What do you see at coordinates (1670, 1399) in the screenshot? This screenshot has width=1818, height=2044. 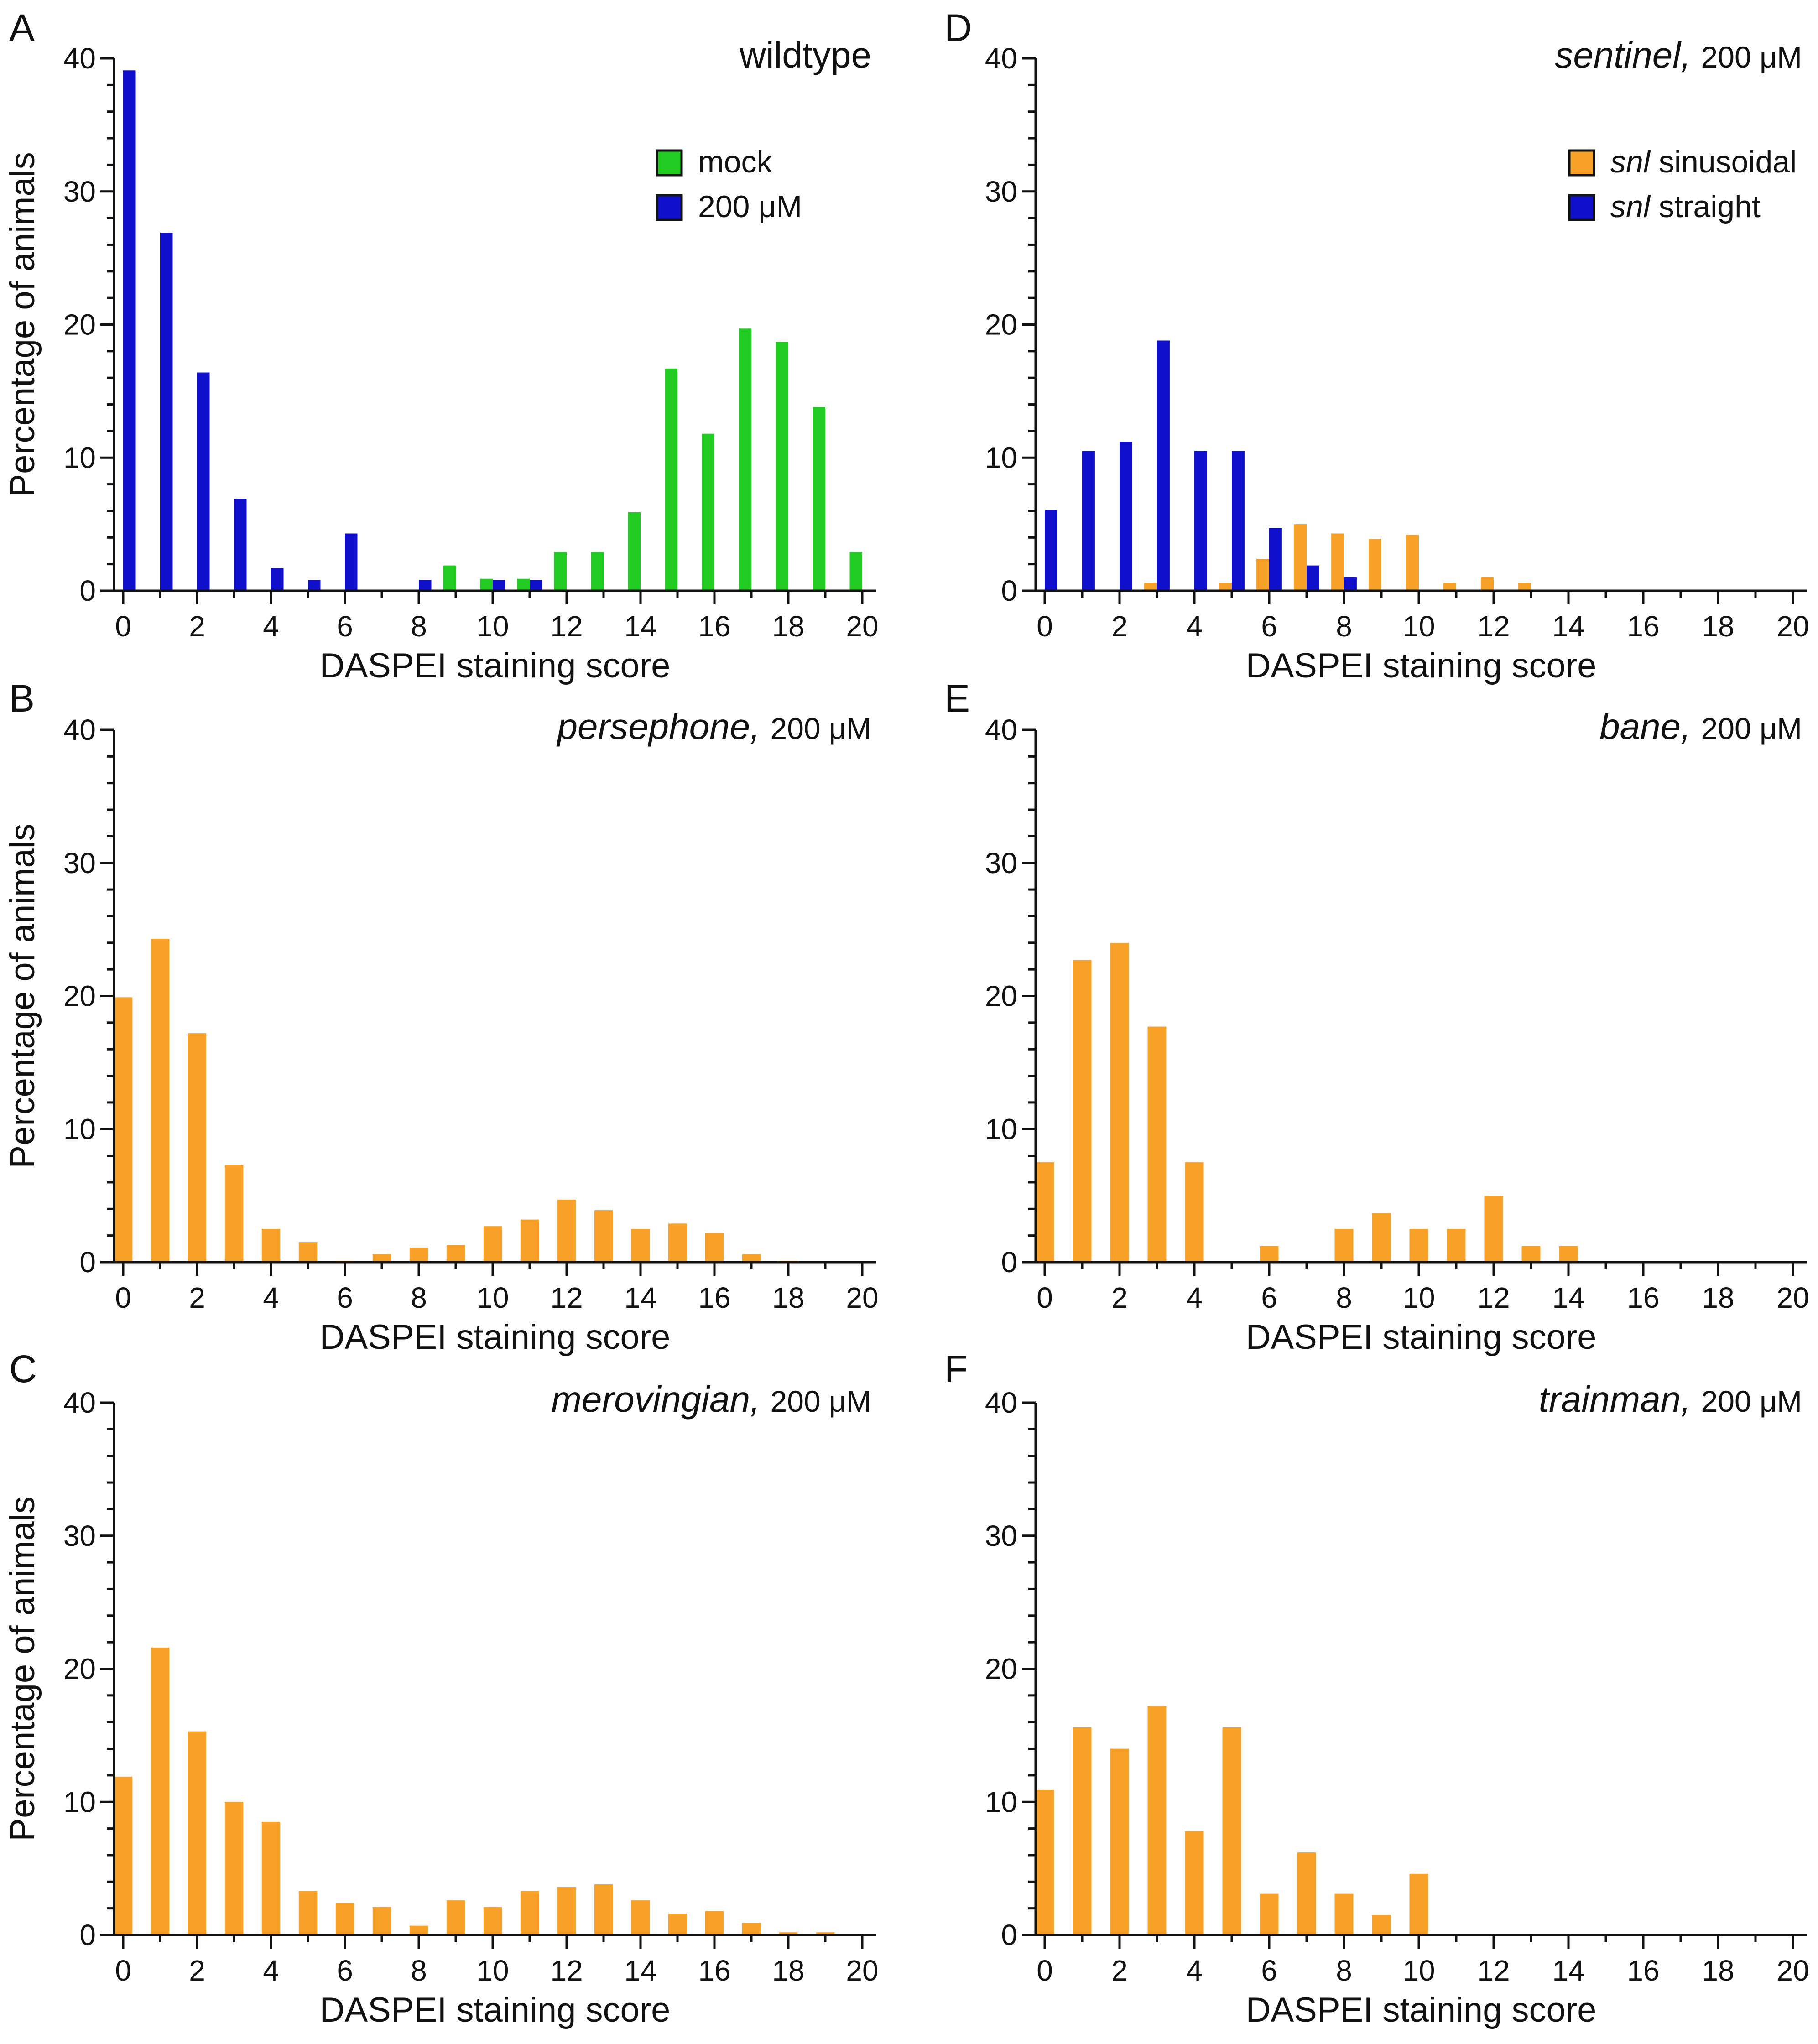 I see `panel-title: trainman, 200 μM` at bounding box center [1670, 1399].